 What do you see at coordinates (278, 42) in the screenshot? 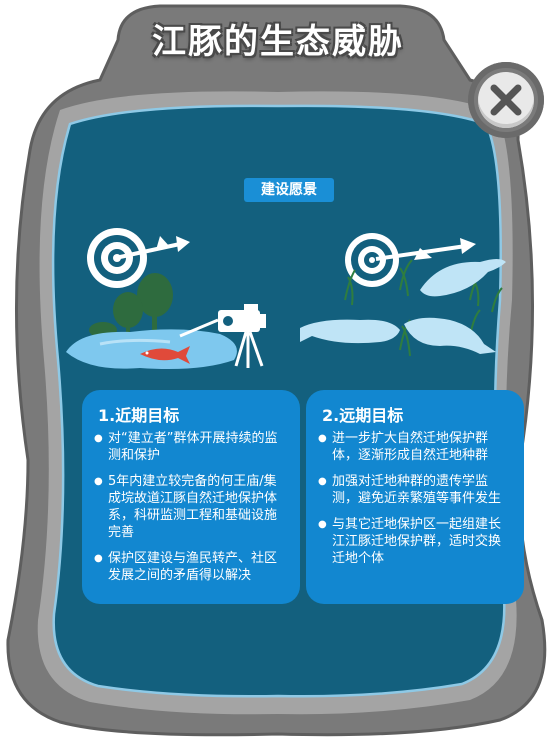
I see `panel-title: 江豚的生态威胁` at bounding box center [278, 42].